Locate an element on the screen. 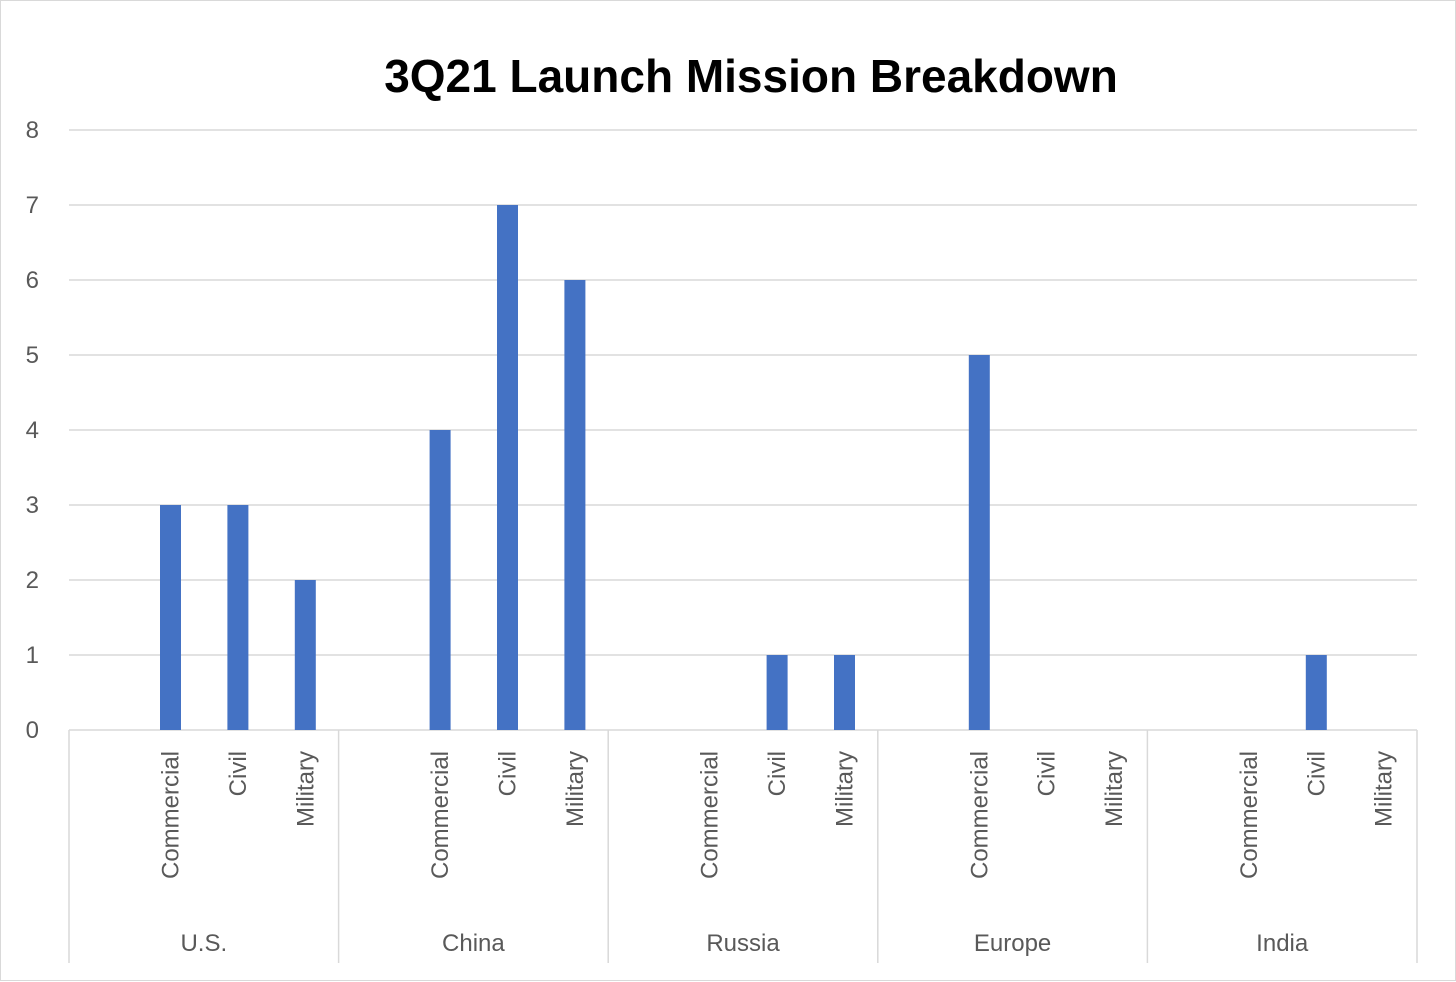  y-tick-label: 0 is located at coordinates (32, 730).